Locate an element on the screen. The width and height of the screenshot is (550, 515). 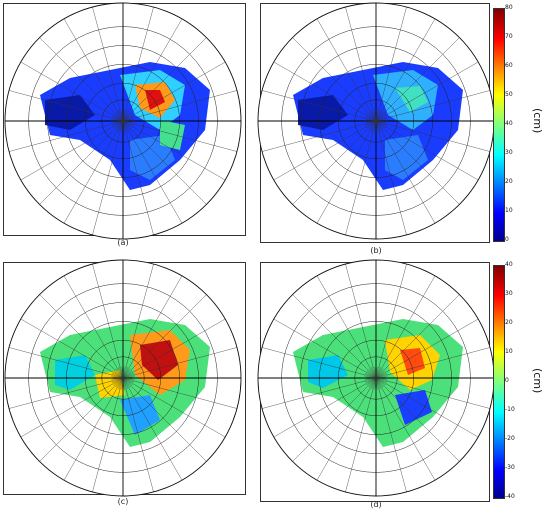
colorbar-bottom-tick: 20 is located at coordinates (509, 322).